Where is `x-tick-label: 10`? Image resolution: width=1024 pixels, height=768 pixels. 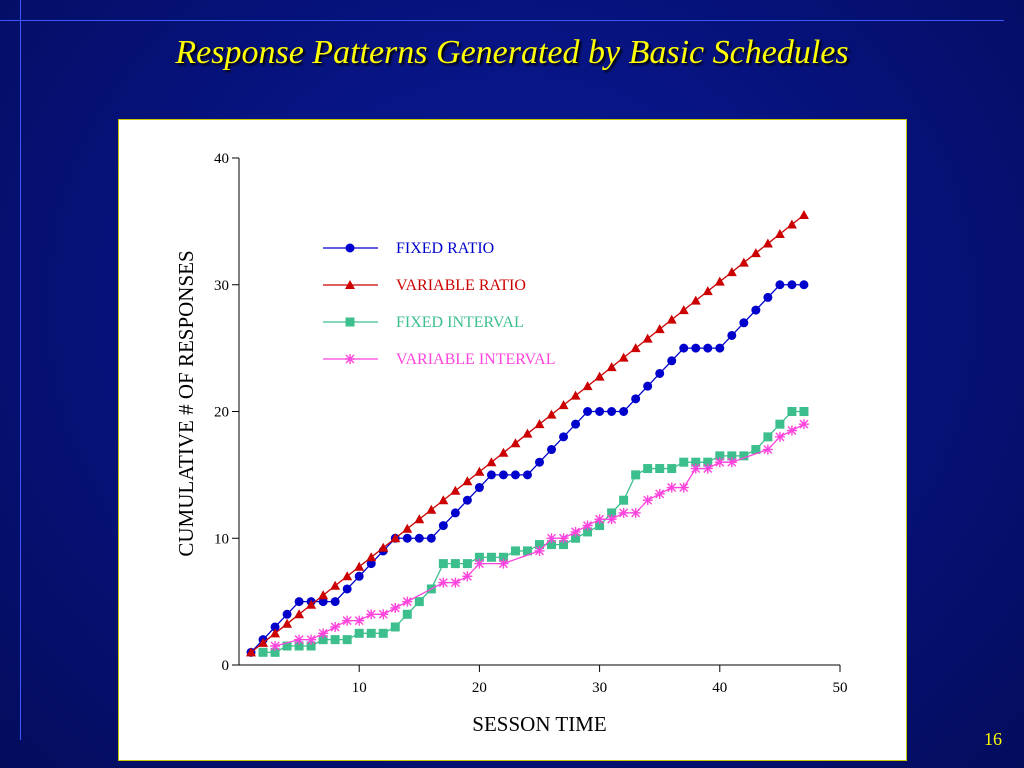 x-tick-label: 10 is located at coordinates (359, 688).